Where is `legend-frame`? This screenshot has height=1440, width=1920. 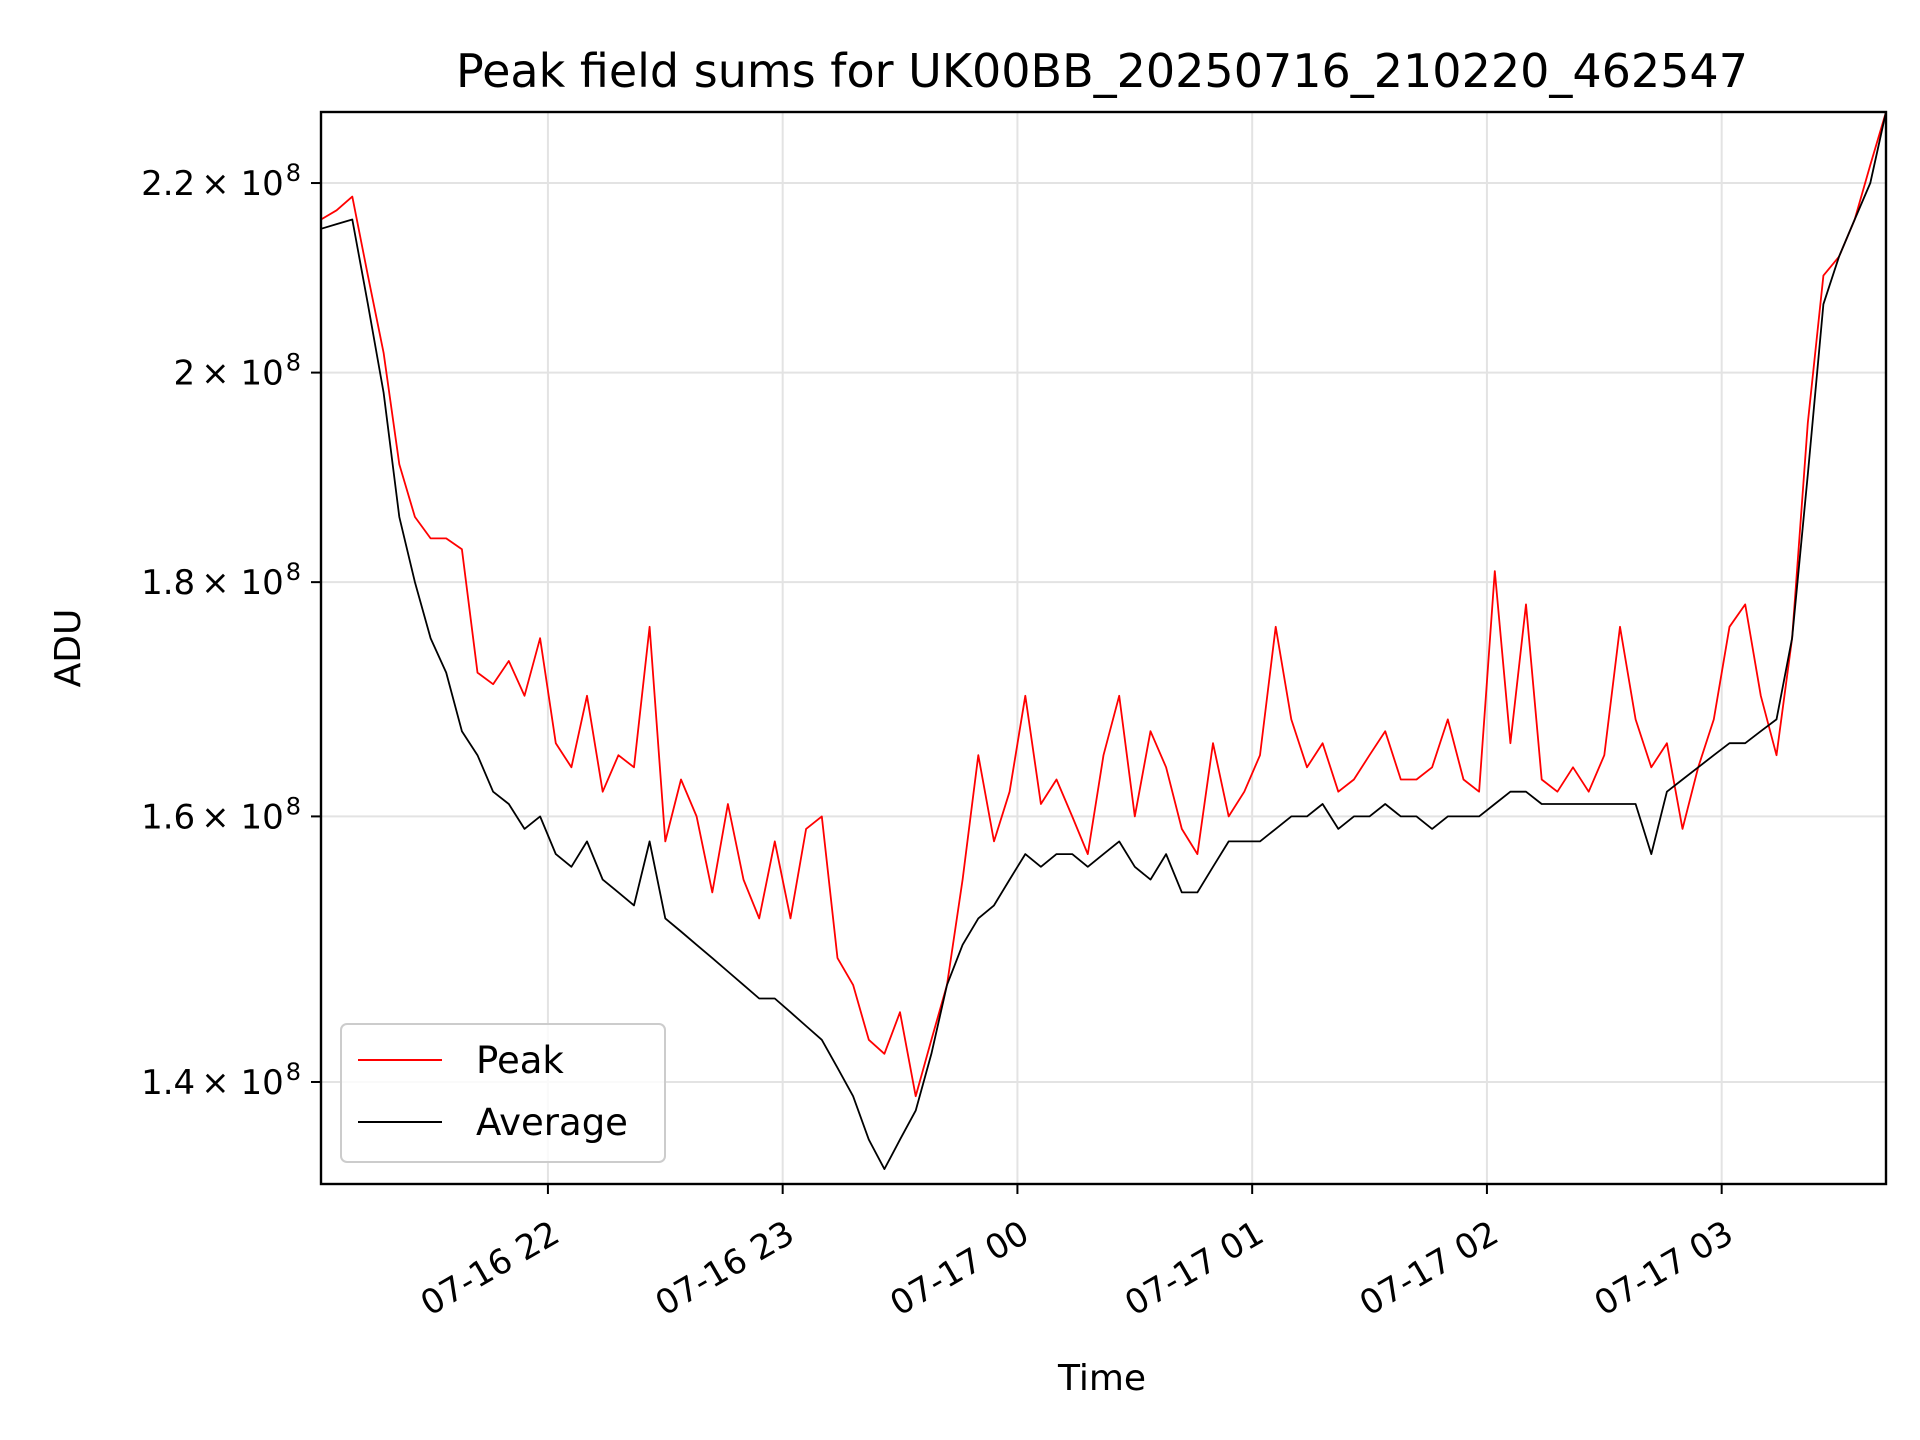 legend-frame is located at coordinates (503, 1093).